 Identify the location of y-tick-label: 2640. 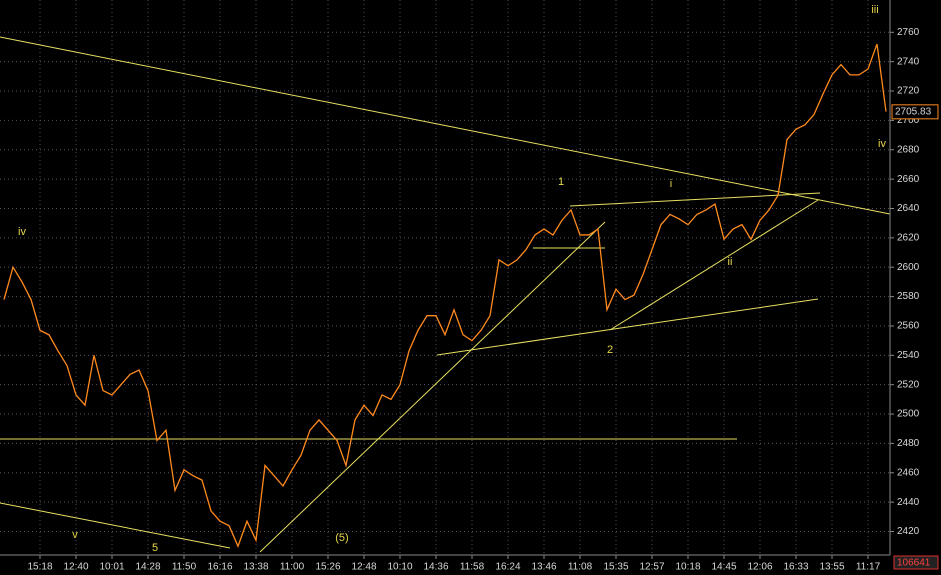
(908, 208).